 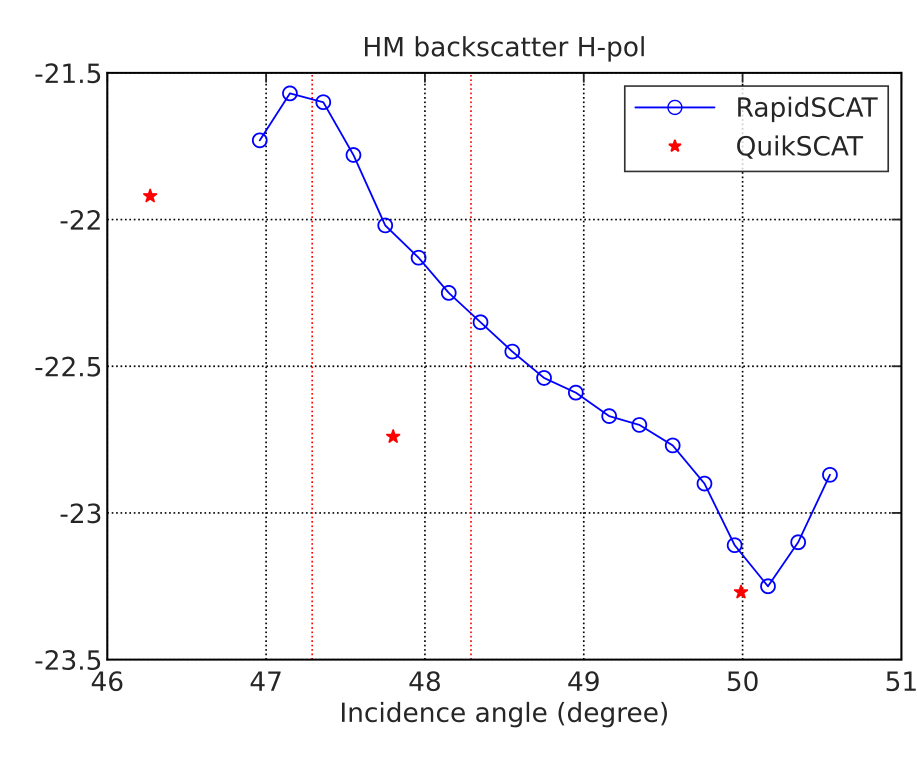 What do you see at coordinates (504, 715) in the screenshot?
I see `x-axis-title: Incidence angle (degree)` at bounding box center [504, 715].